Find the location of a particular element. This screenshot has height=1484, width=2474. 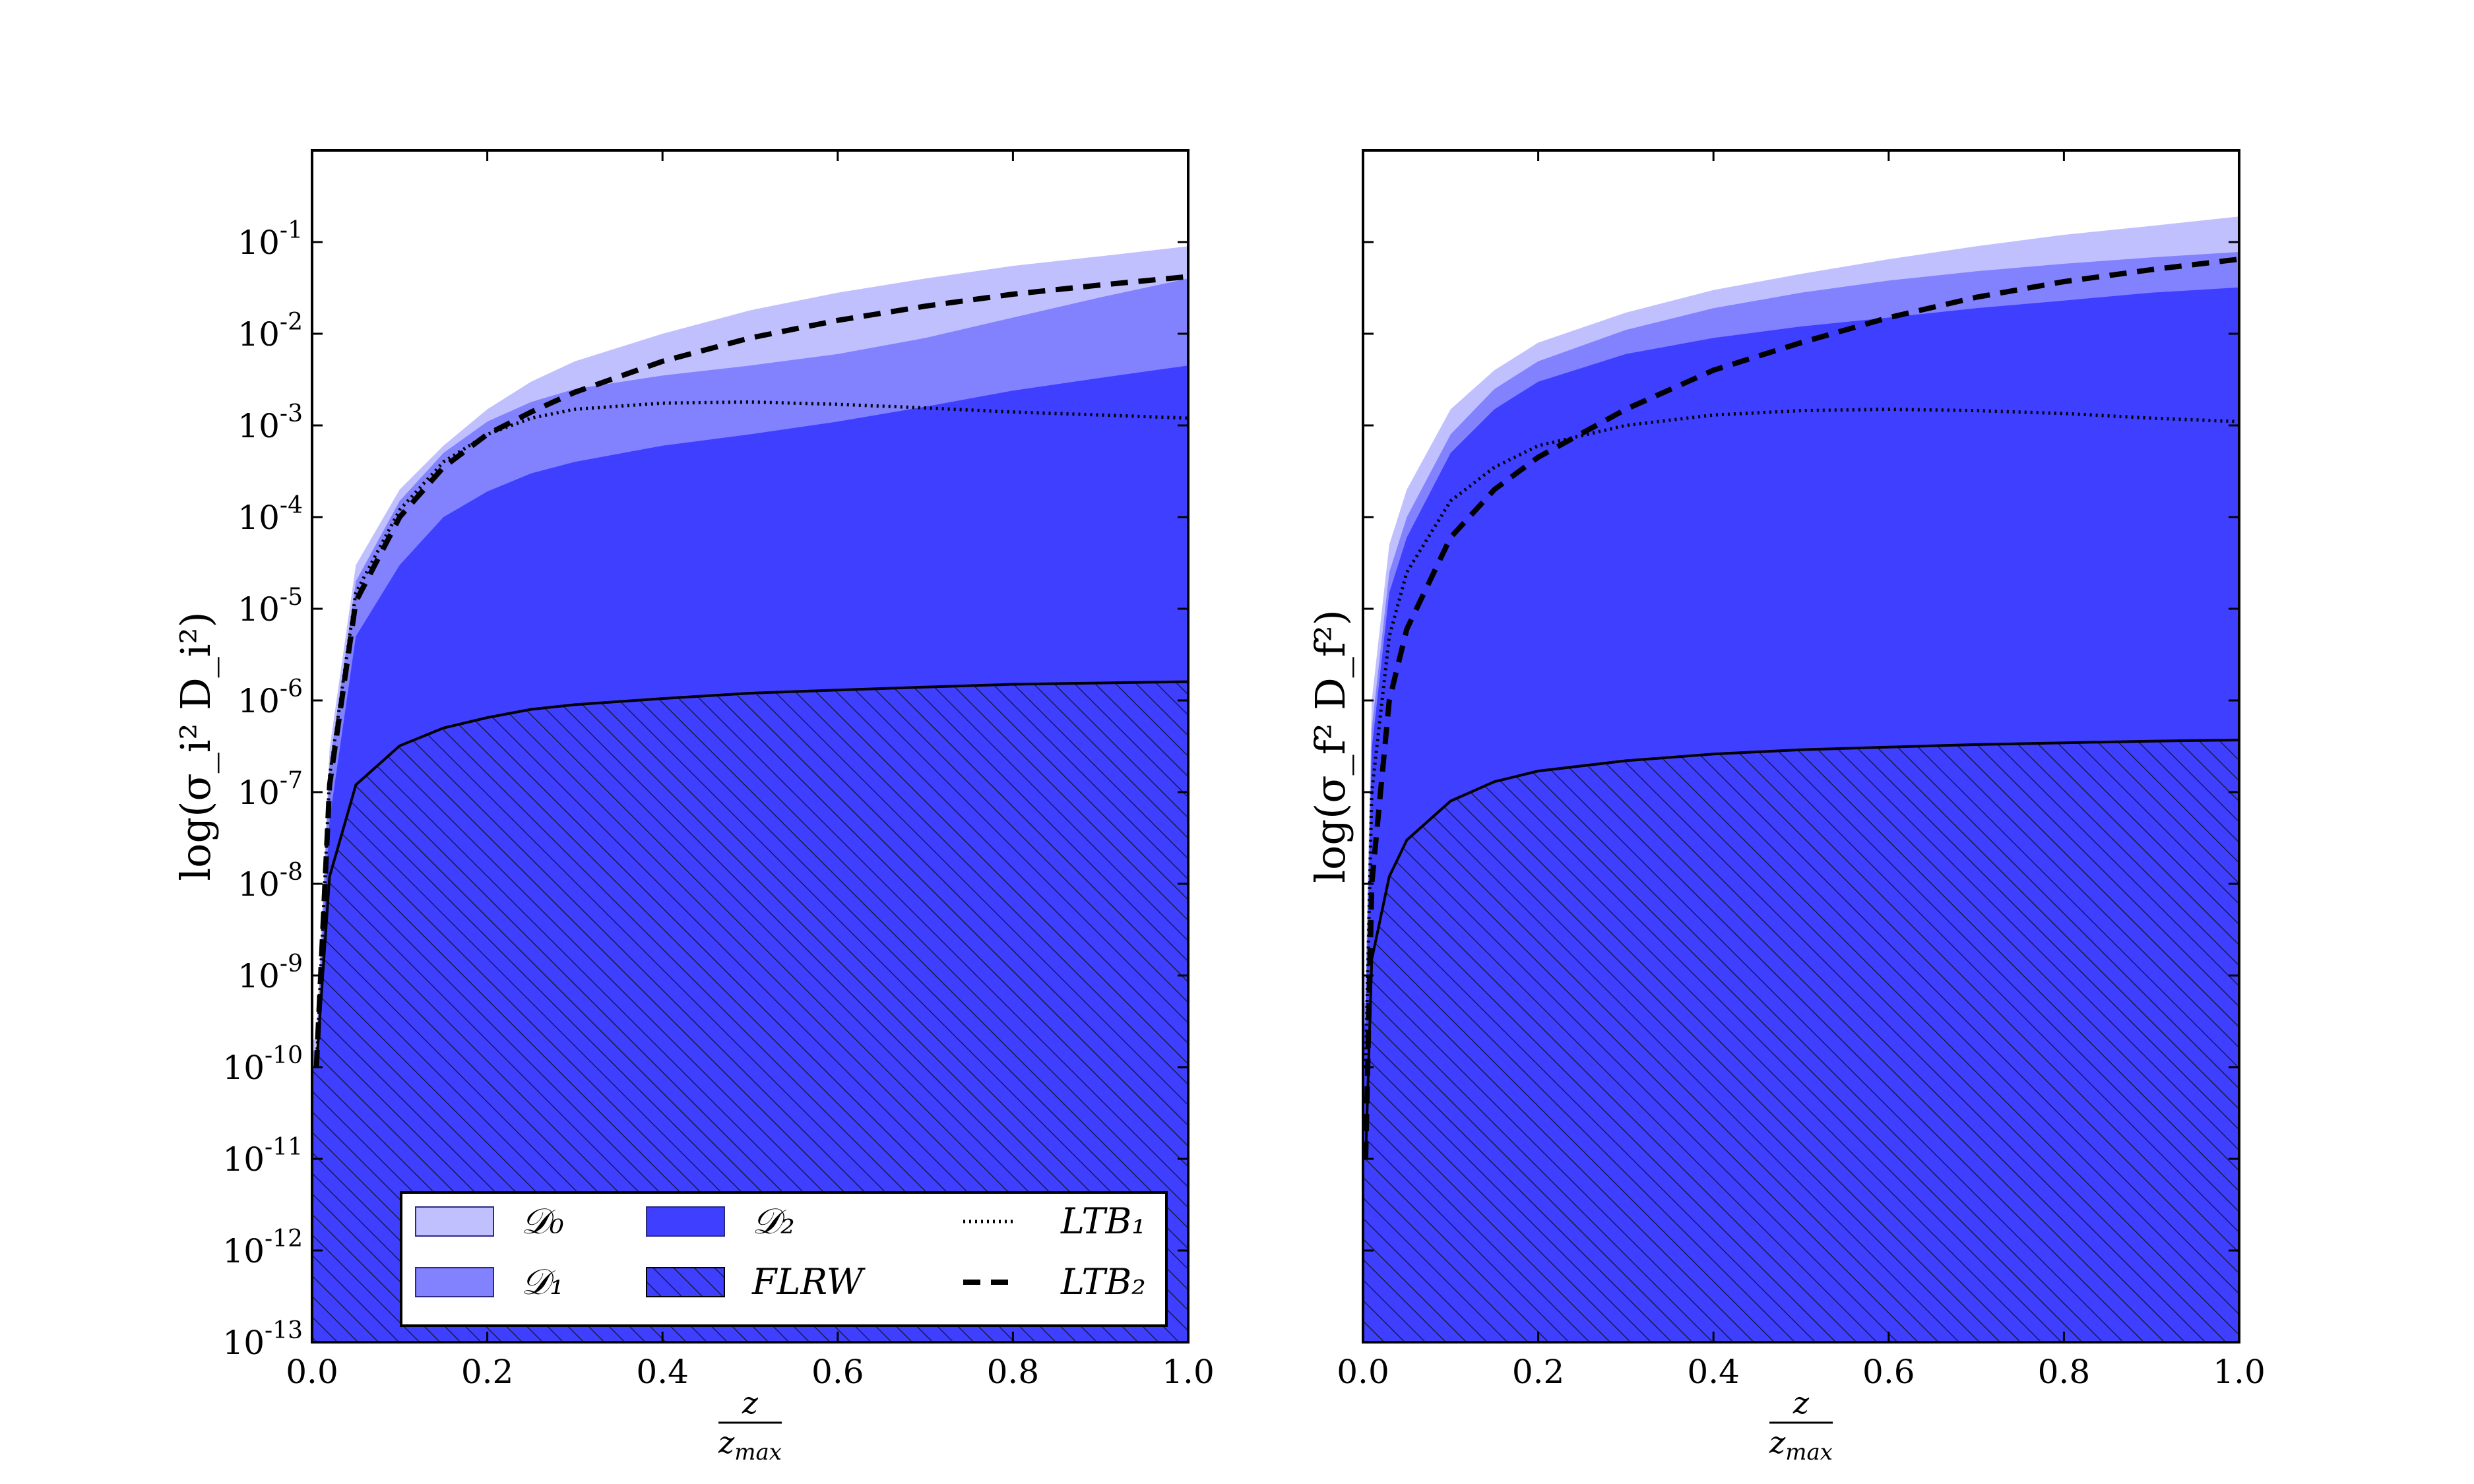

y-tick-label: 10⁻⁴ is located at coordinates (270, 514).